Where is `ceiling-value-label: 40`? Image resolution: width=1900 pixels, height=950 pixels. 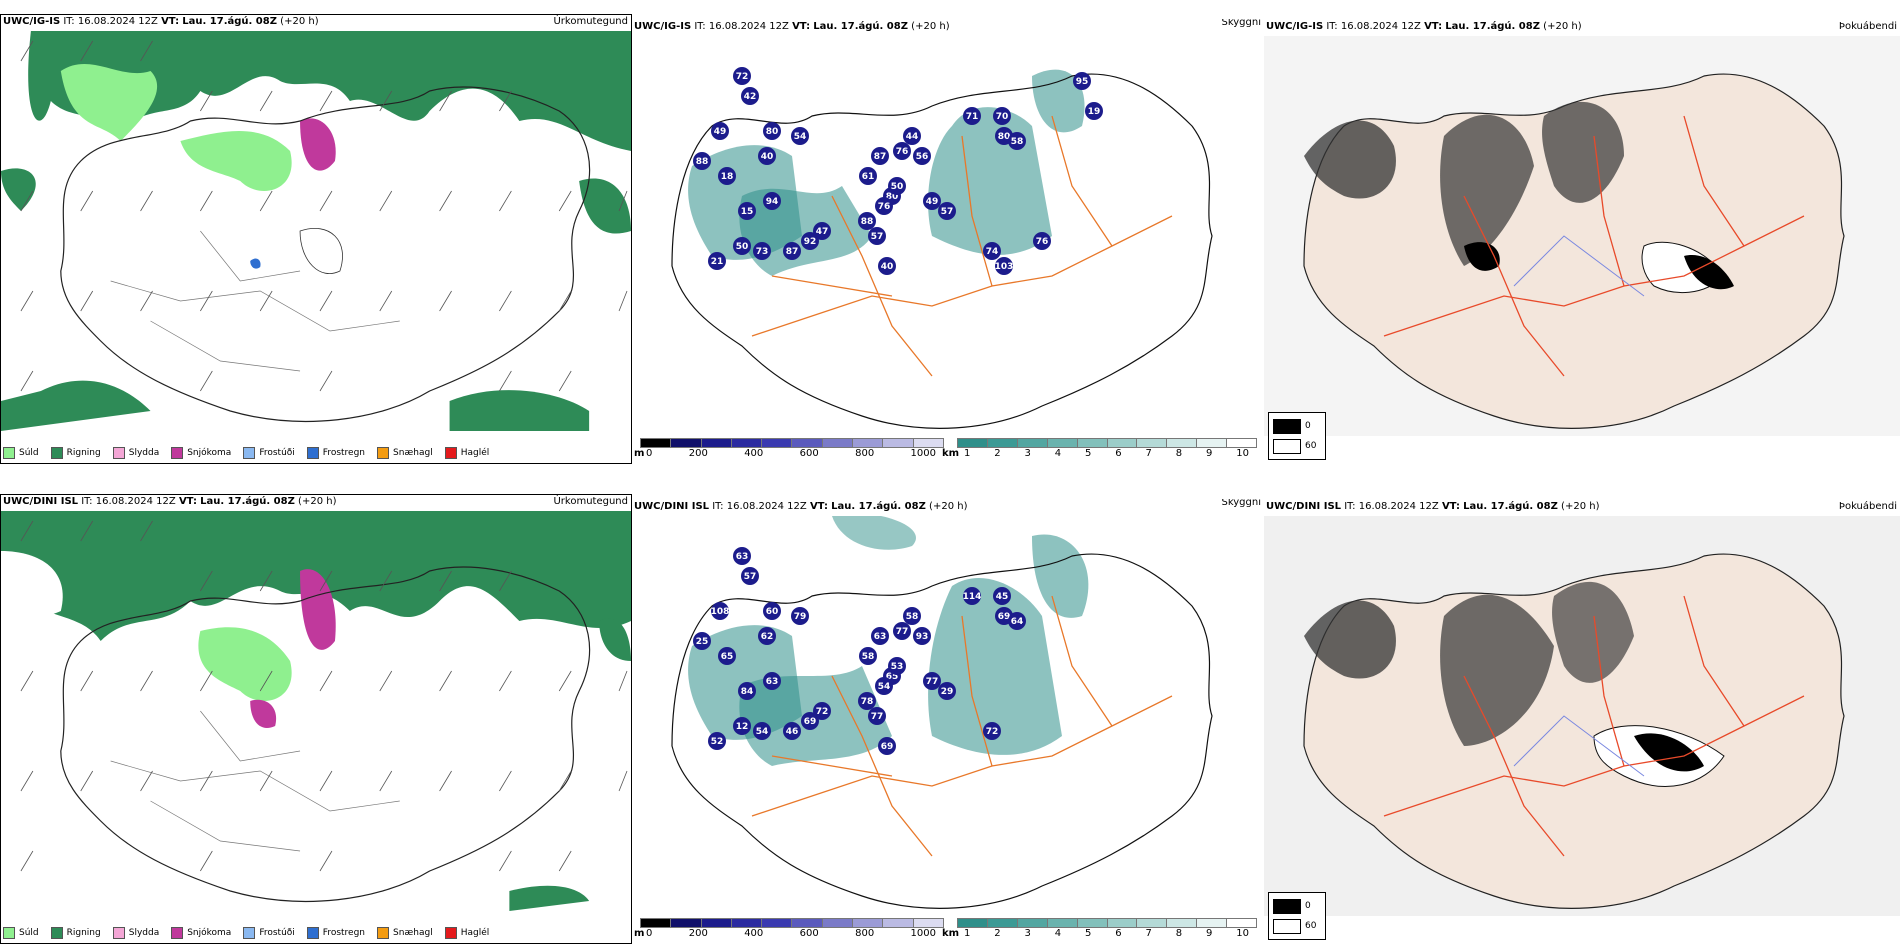 ceiling-value-label: 40 is located at coordinates (767, 157).